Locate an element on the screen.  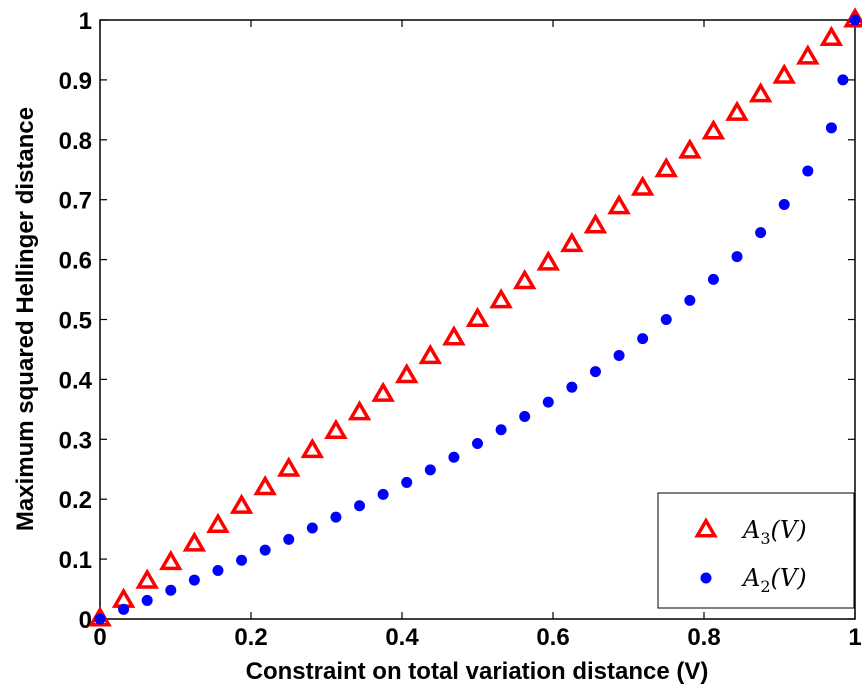
legend-marker-a3 is located at coordinates (706, 527).